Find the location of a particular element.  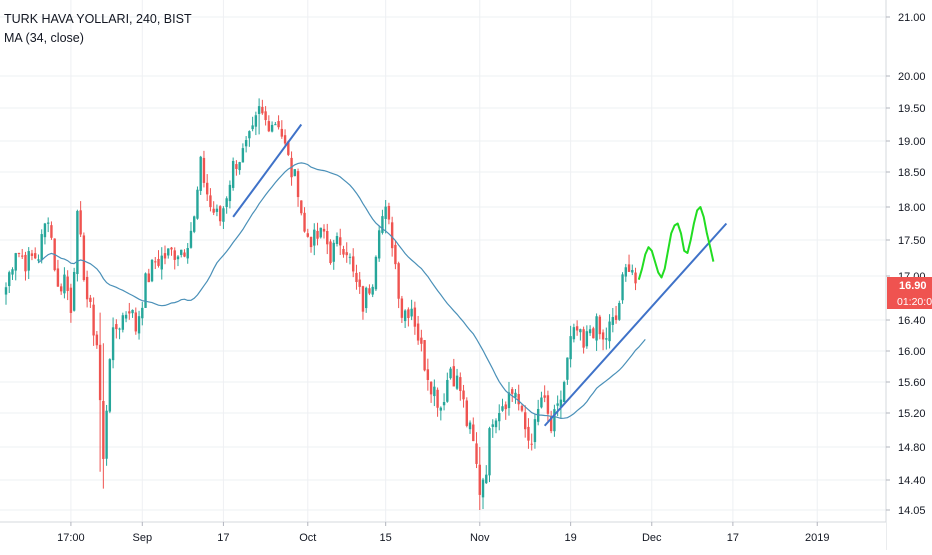

price-tick-label: 19.50 is located at coordinates (912, 109).